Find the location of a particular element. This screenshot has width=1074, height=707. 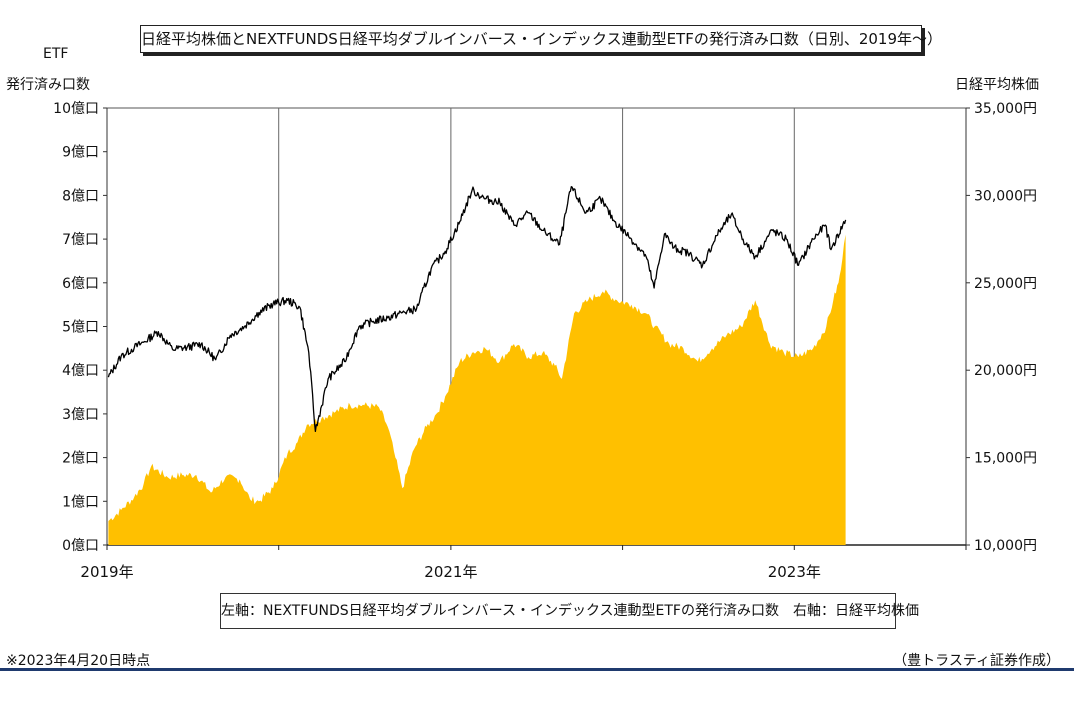

left-tick-label: 9億口 is located at coordinates (80, 153).